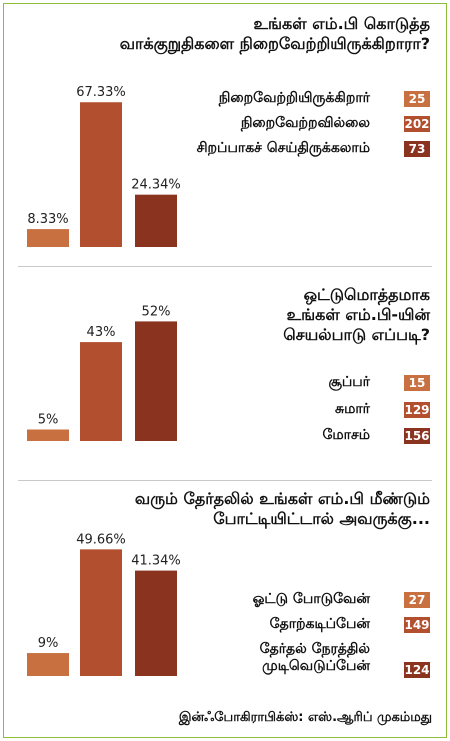 Image resolution: width=450 pixels, height=741 pixels. I want to click on legend-item: மோசம் 156, so click(310, 436).